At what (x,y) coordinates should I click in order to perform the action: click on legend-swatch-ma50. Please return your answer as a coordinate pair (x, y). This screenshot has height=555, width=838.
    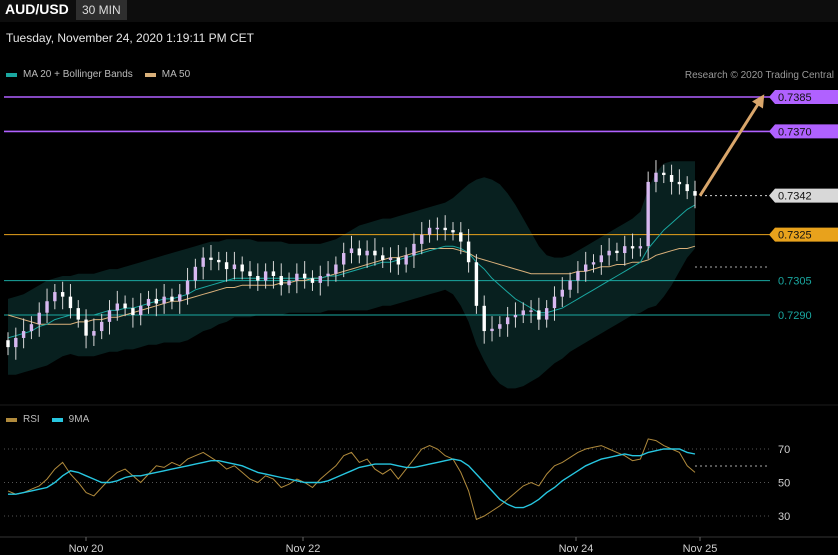
    Looking at the image, I should click on (150, 74).